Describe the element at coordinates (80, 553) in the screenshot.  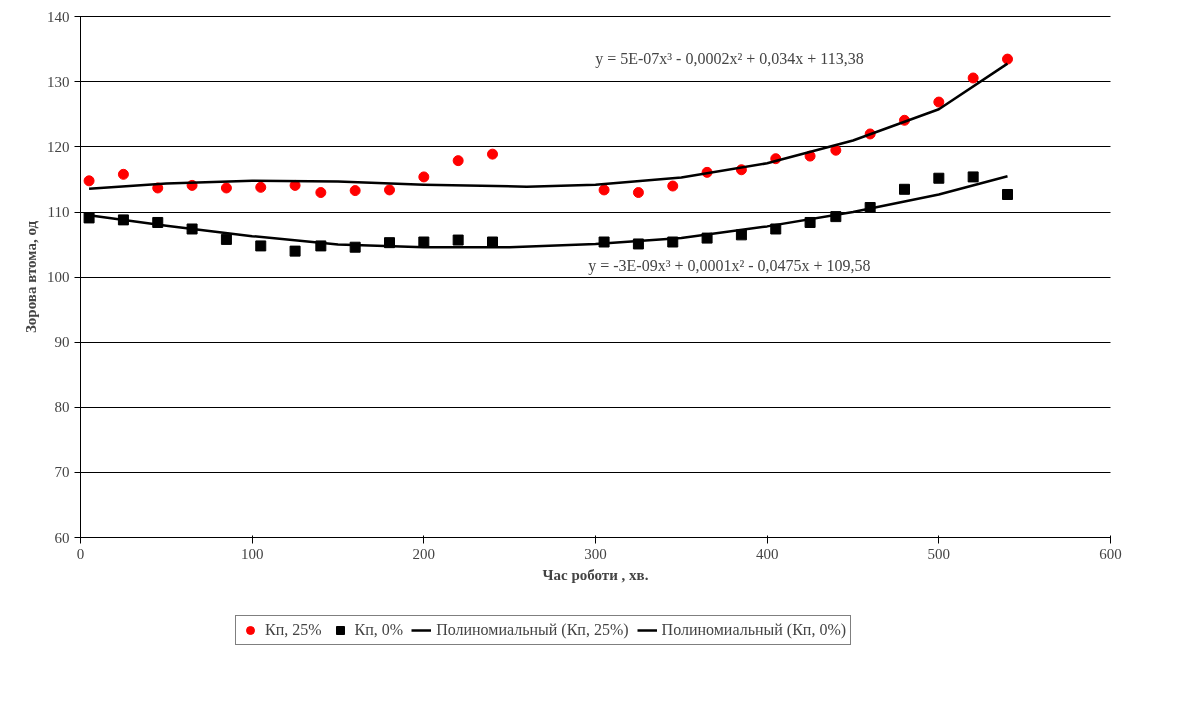
I see `x-tick-label: 0` at that location.